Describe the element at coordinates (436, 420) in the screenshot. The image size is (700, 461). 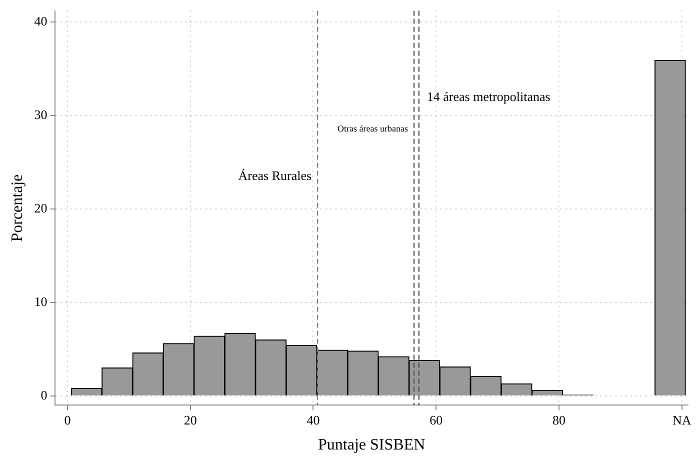
I see `x-tick-label: 60` at that location.